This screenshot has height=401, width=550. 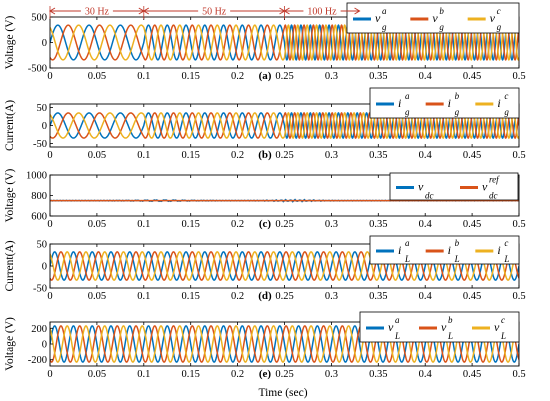 I want to click on x-tick-label: 0.1, so click(x=143, y=155).